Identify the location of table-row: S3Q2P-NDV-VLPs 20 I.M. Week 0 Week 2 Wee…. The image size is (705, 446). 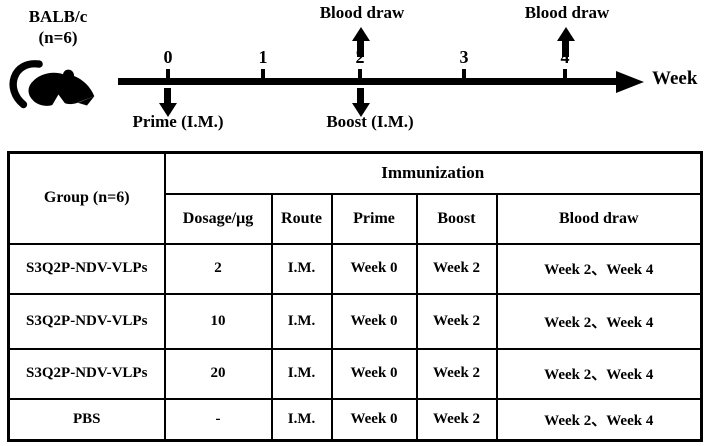
(355, 373).